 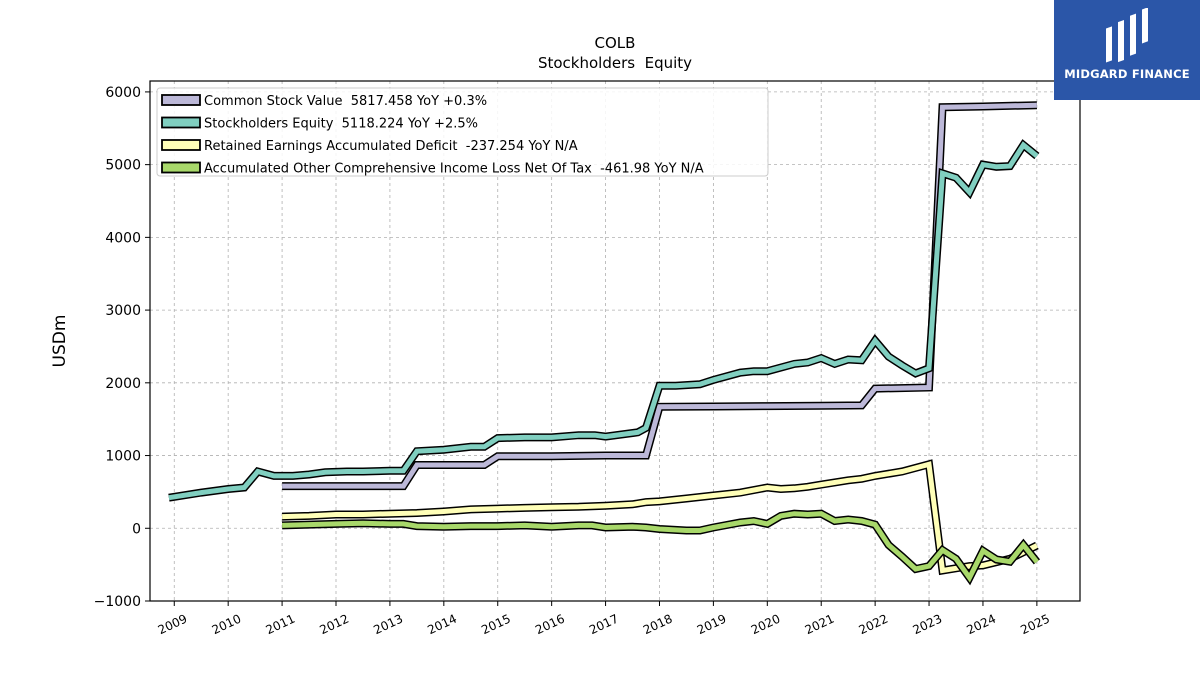 I want to click on y-tick-label: 6000, so click(x=123, y=93).